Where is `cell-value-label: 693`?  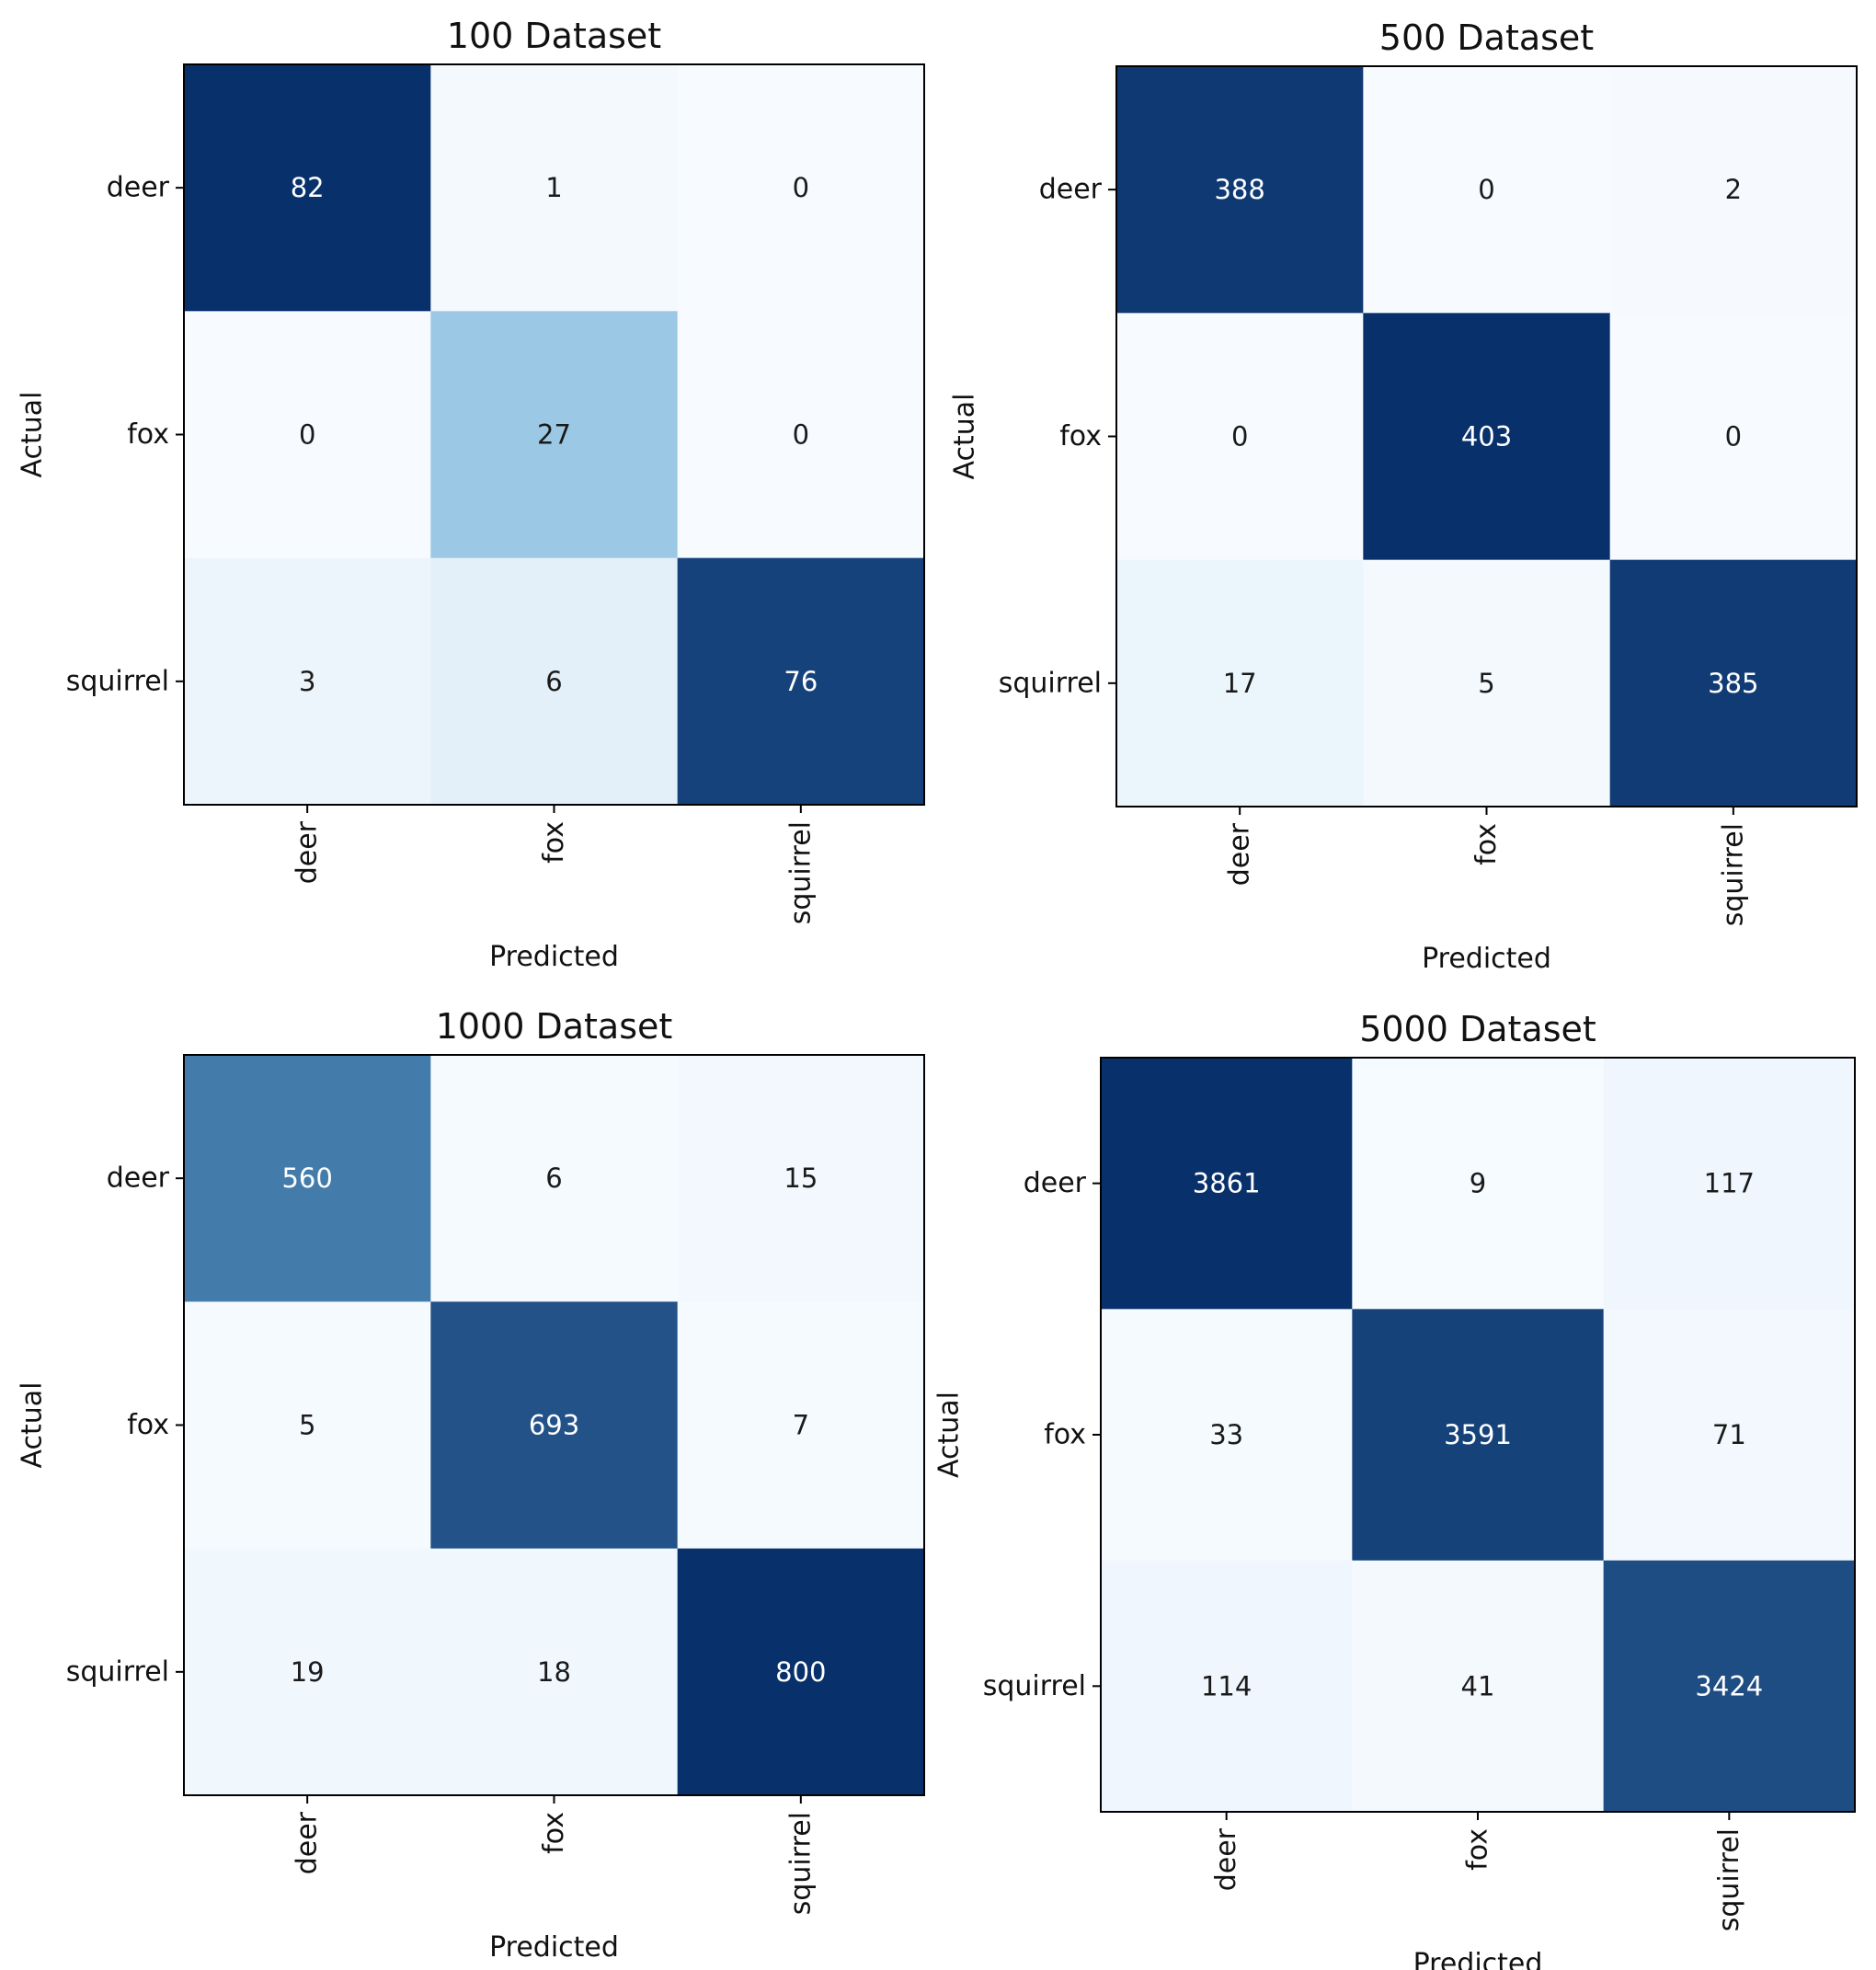
cell-value-label: 693 is located at coordinates (554, 1425).